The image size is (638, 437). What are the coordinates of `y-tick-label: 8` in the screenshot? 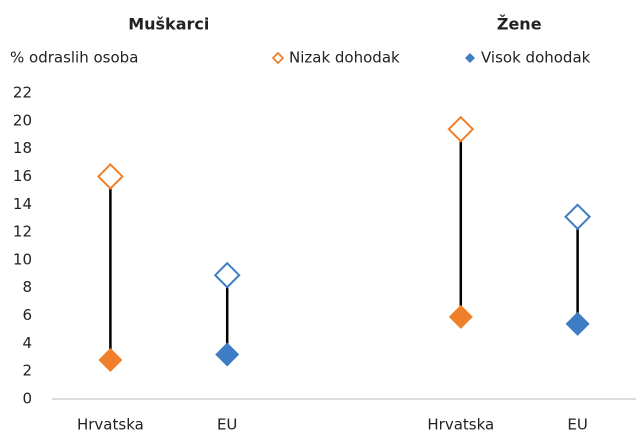 It's located at (27, 287).